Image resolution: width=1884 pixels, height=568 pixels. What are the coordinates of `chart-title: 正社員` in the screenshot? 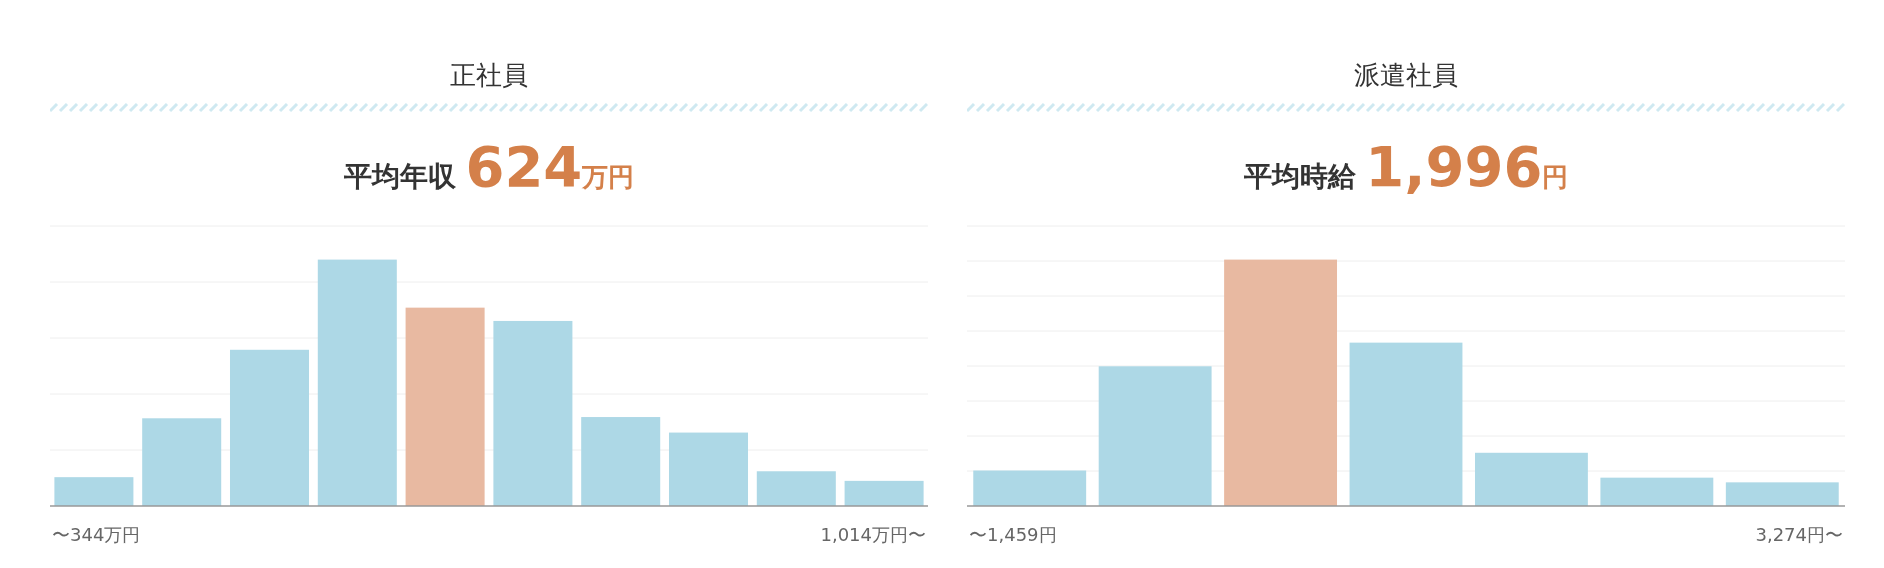 It's located at (489, 75).